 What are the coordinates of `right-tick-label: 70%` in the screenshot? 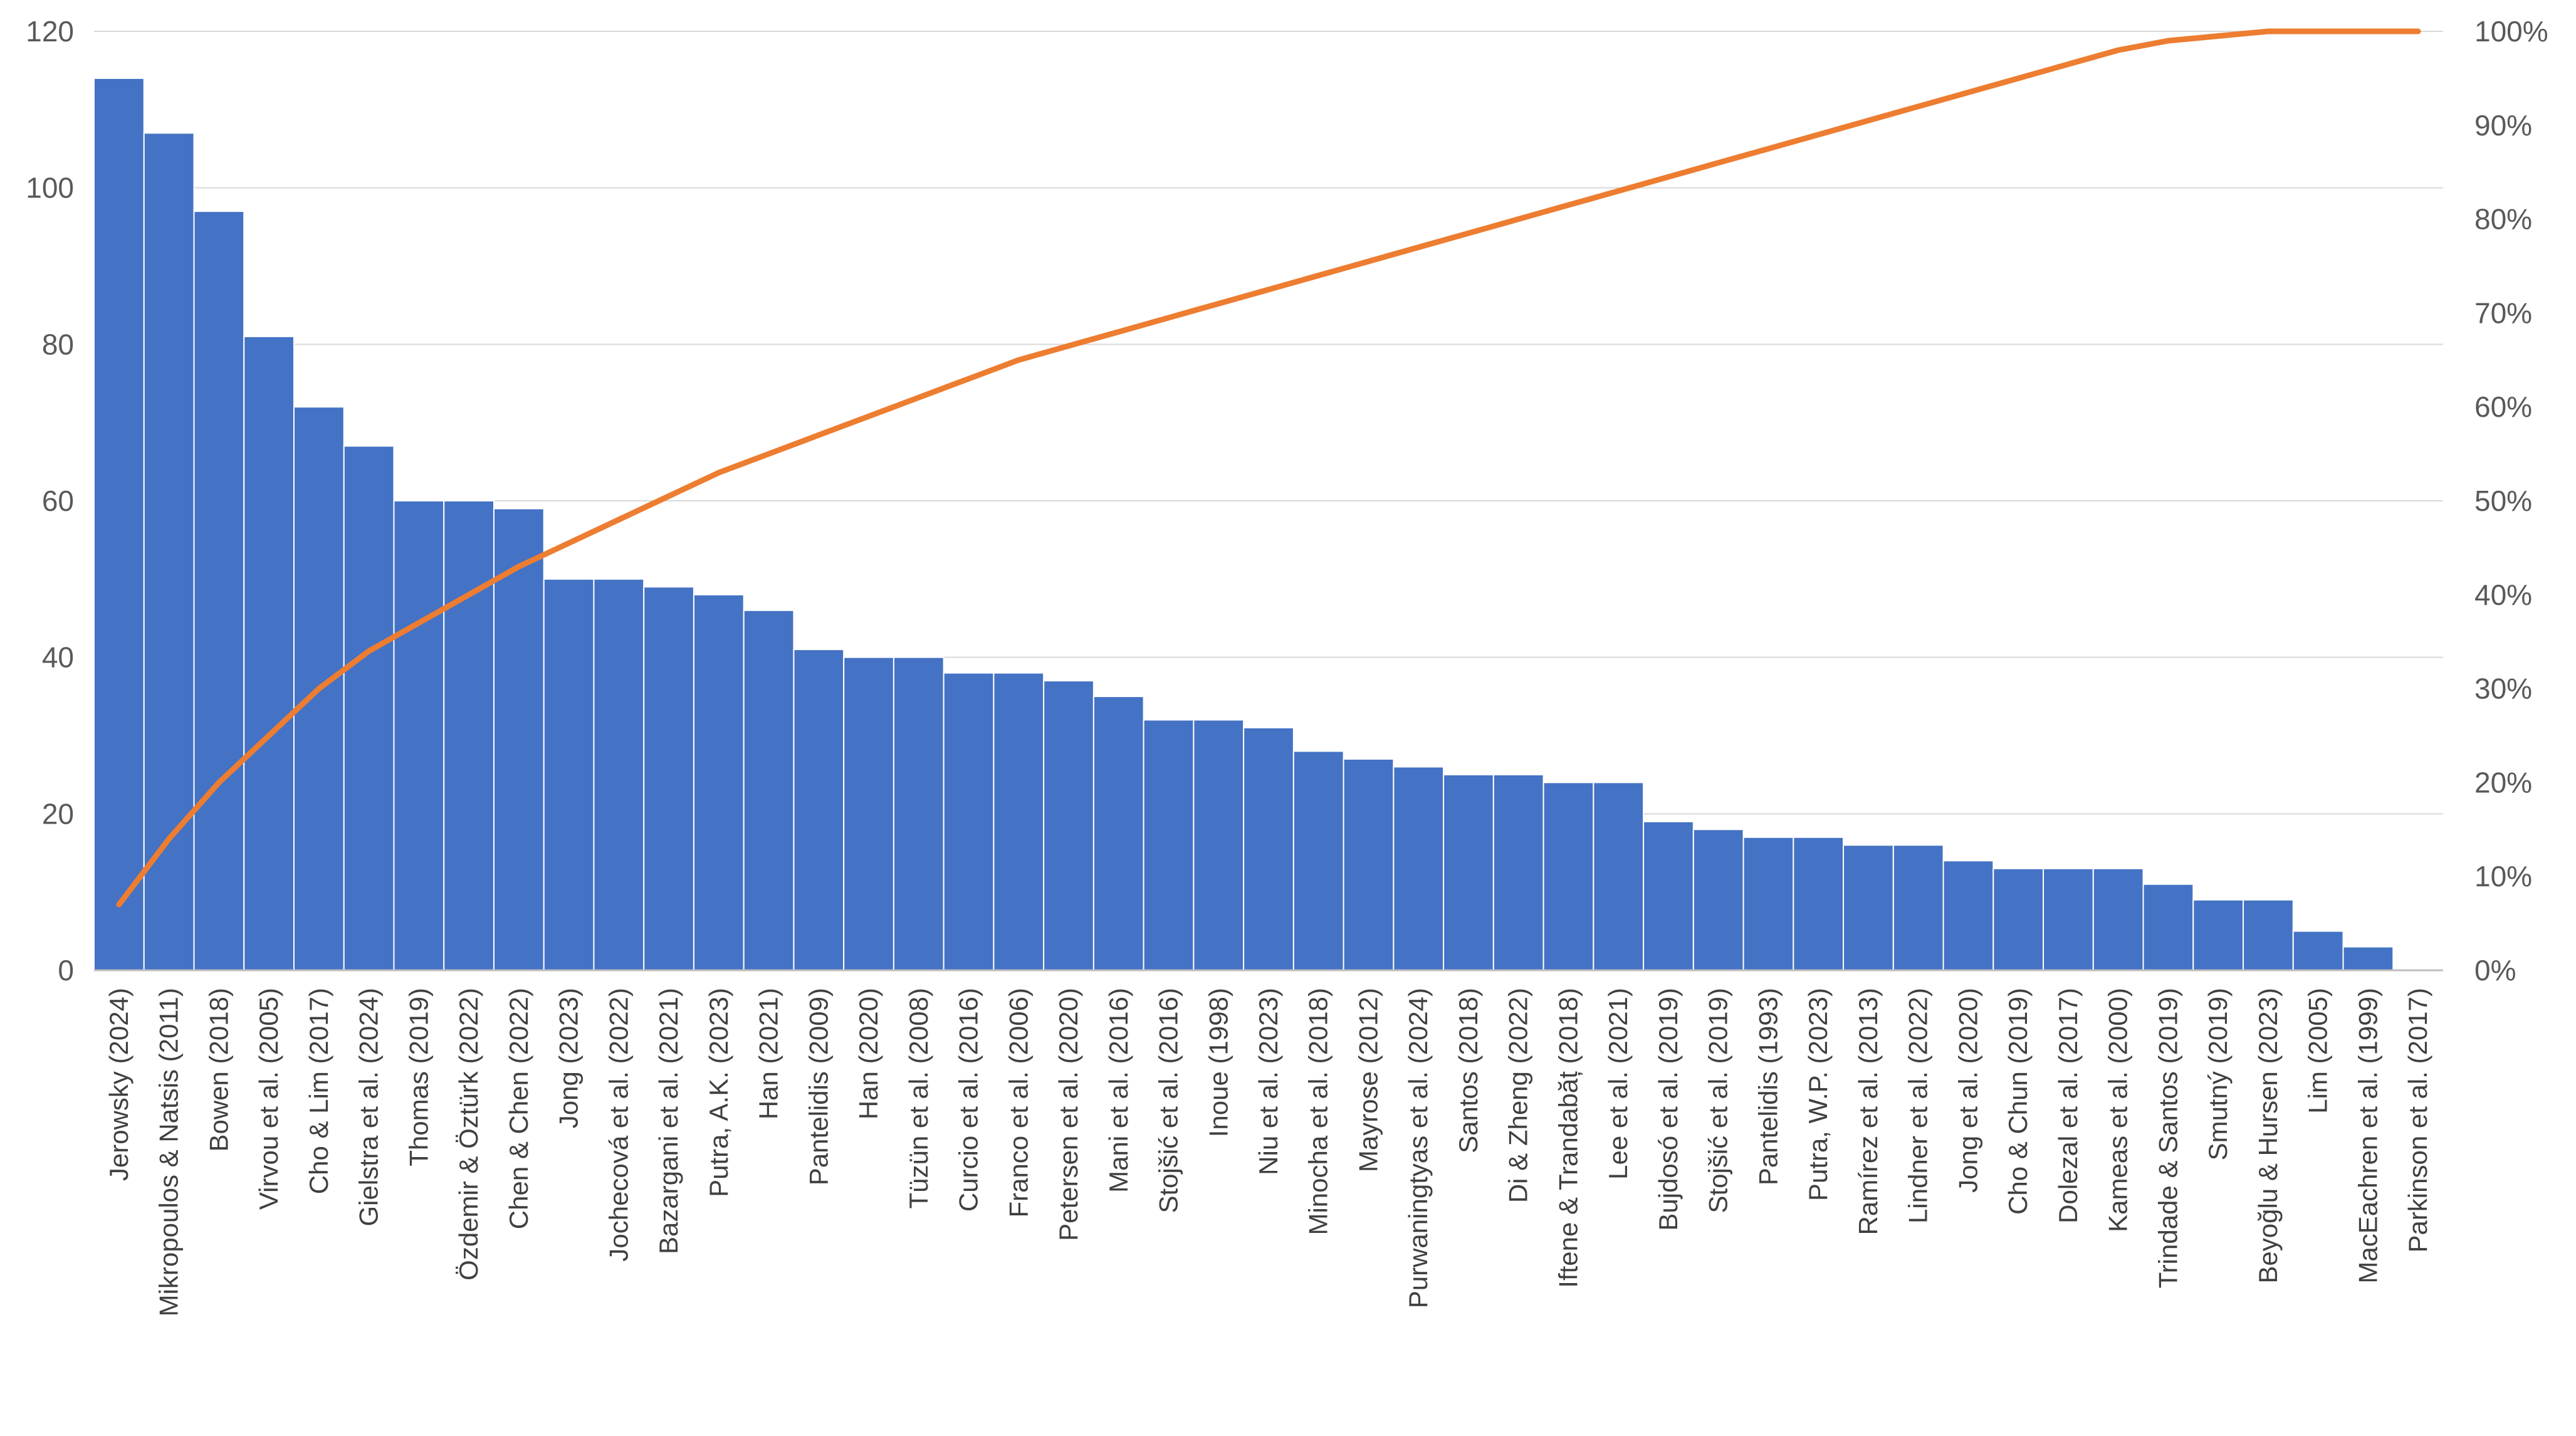 It's located at (2503, 312).